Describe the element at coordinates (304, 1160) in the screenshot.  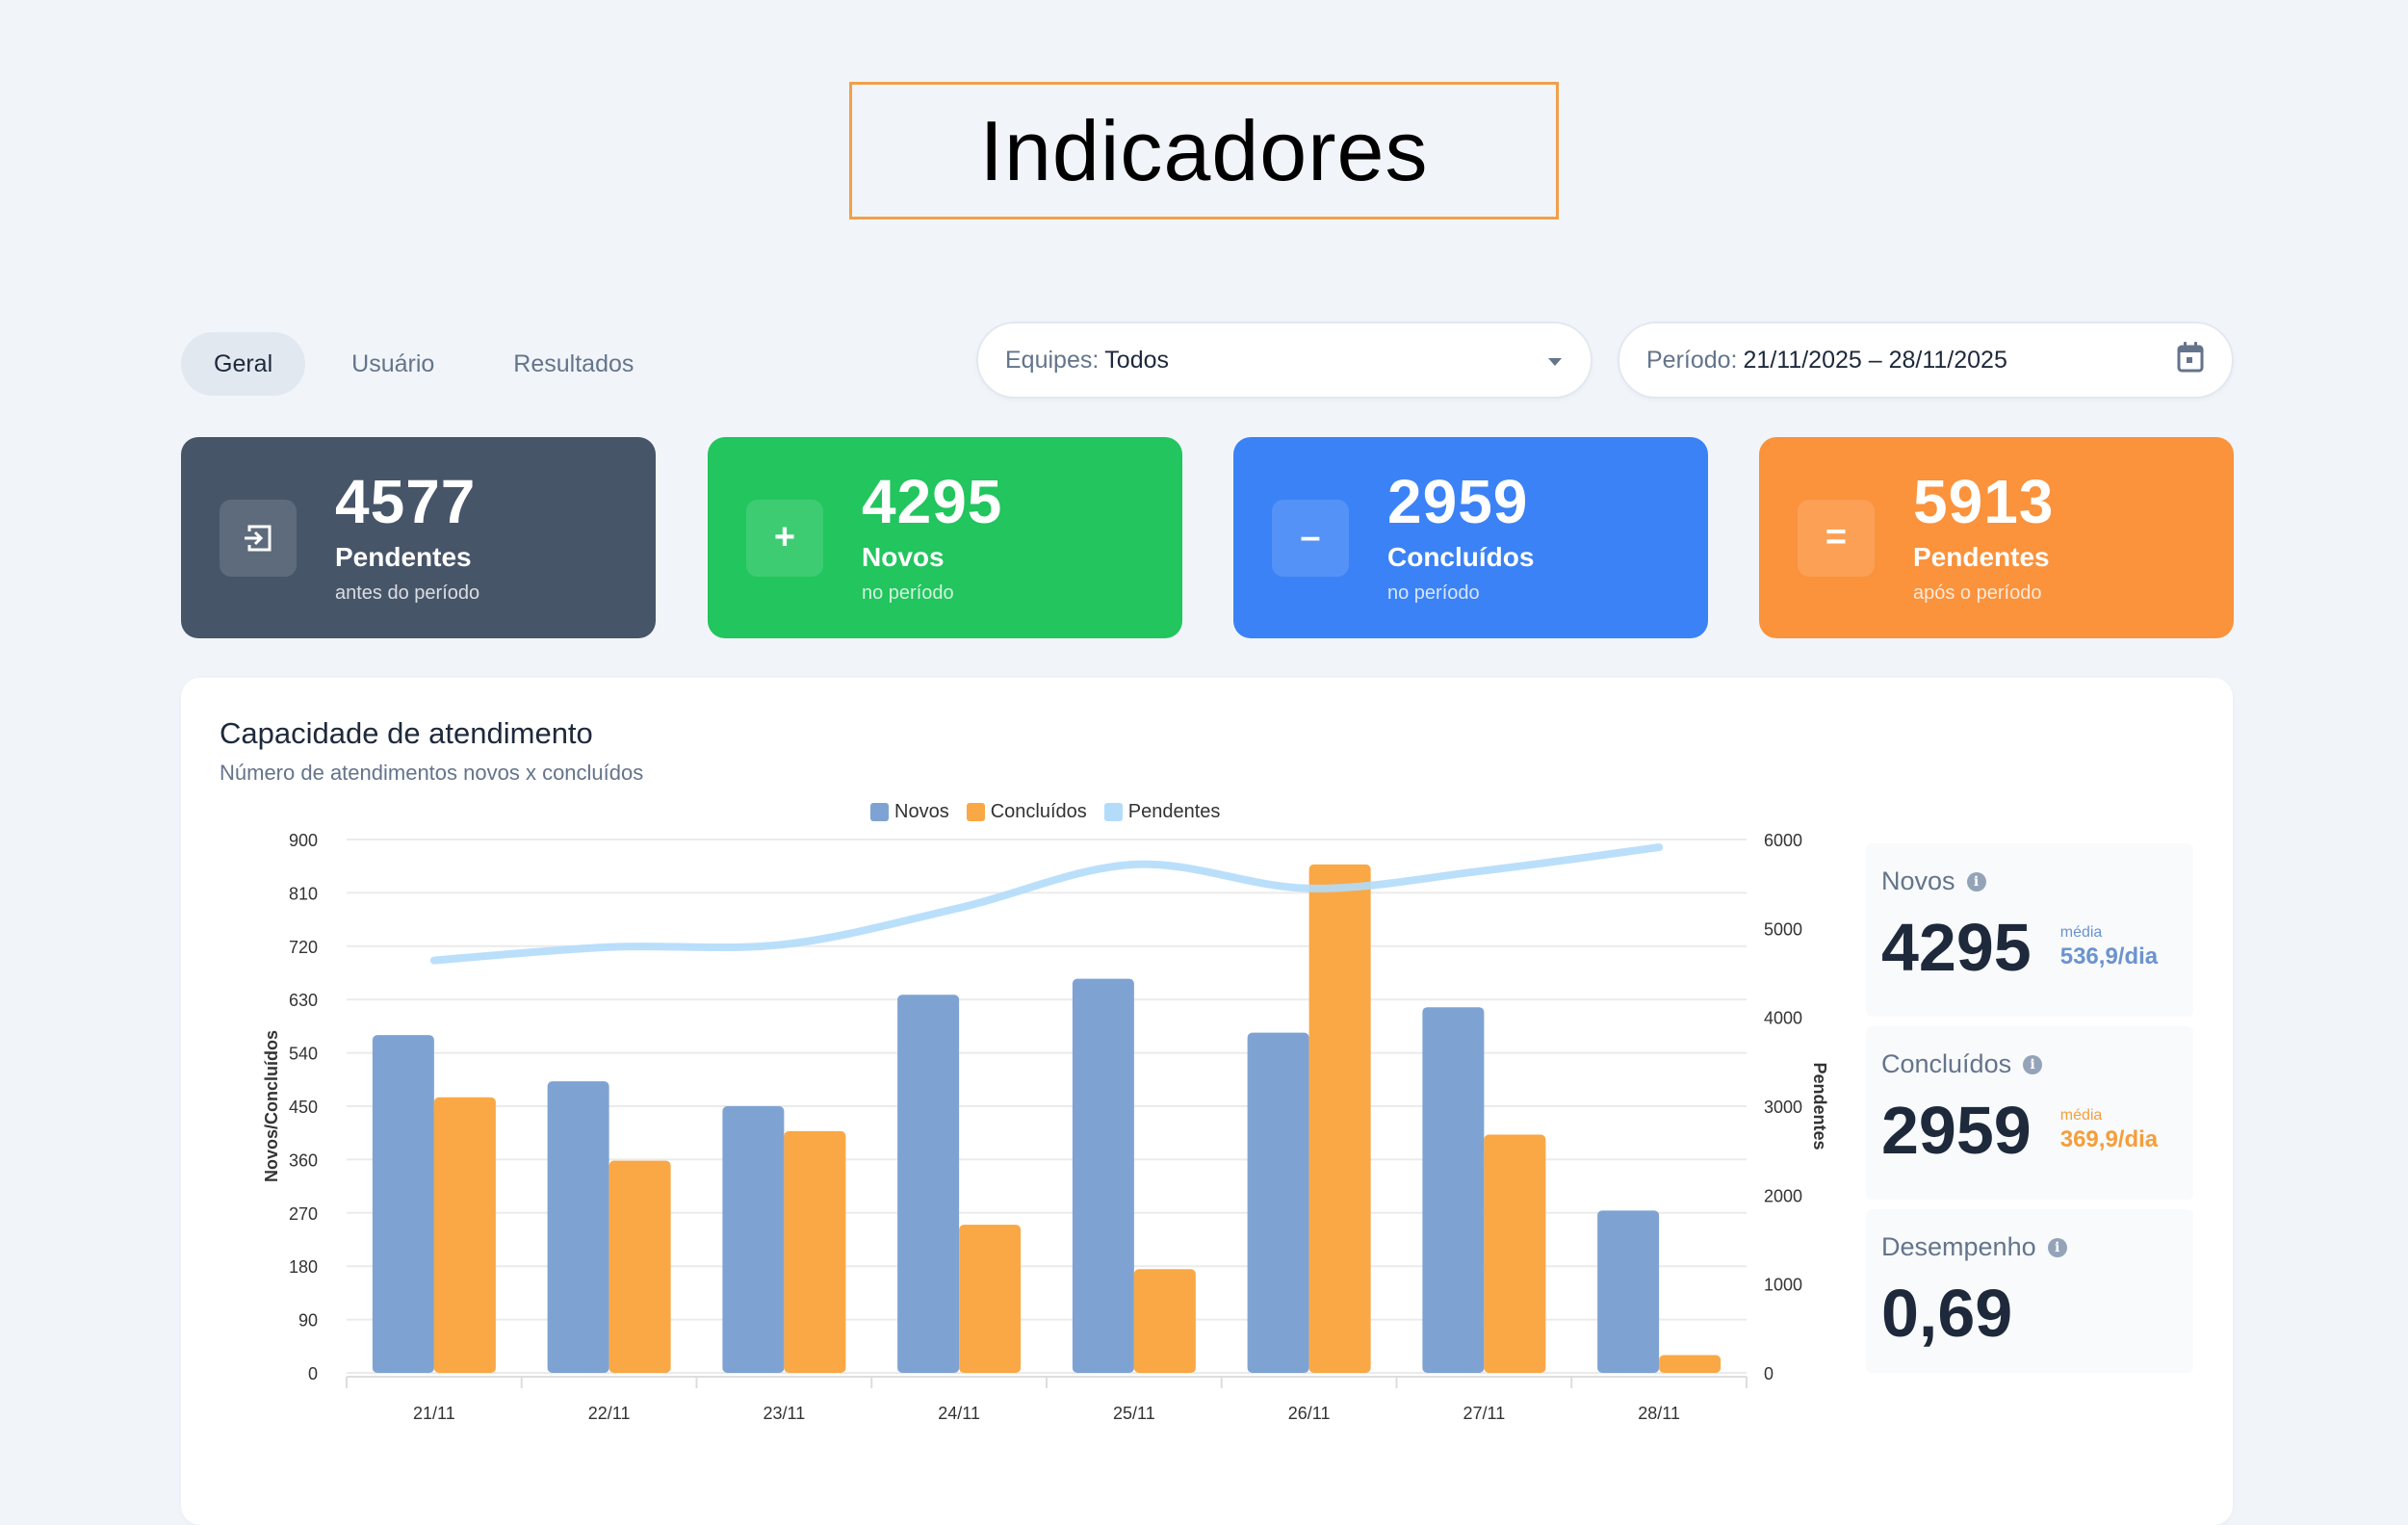
I see `svg-text: 360` at that location.